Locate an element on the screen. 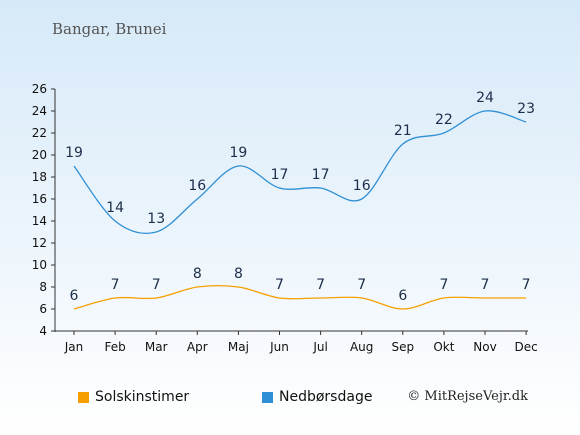 Image resolution: width=580 pixels, height=435 pixels. x-tick-label: Dec is located at coordinates (525, 347).